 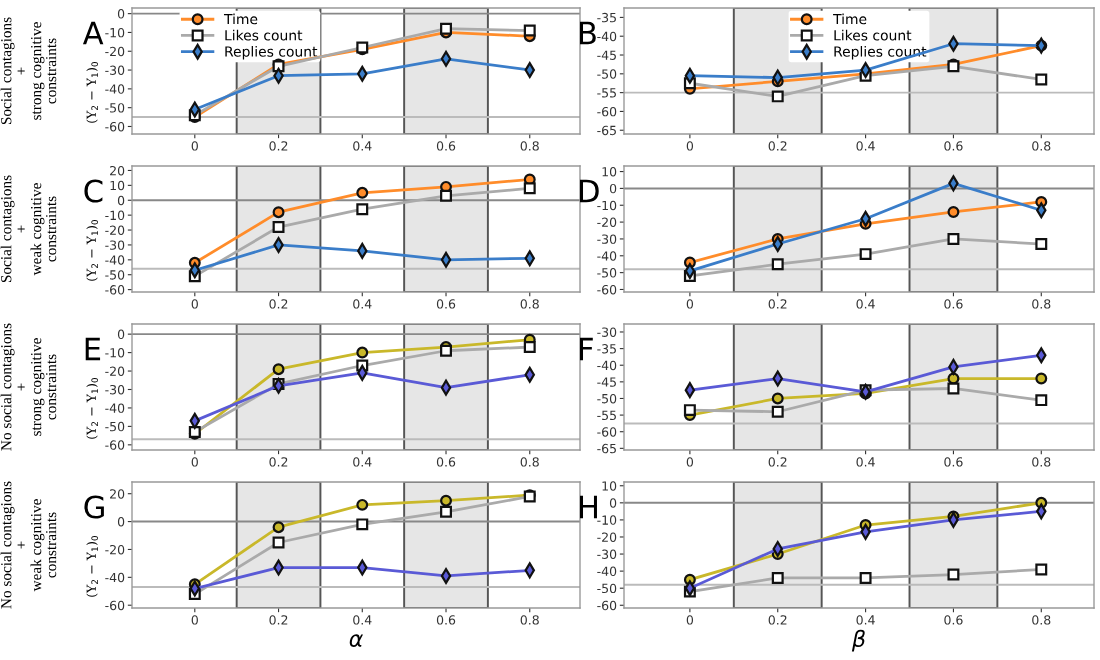 What do you see at coordinates (93, 349) in the screenshot?
I see `chart-title: E` at bounding box center [93, 349].